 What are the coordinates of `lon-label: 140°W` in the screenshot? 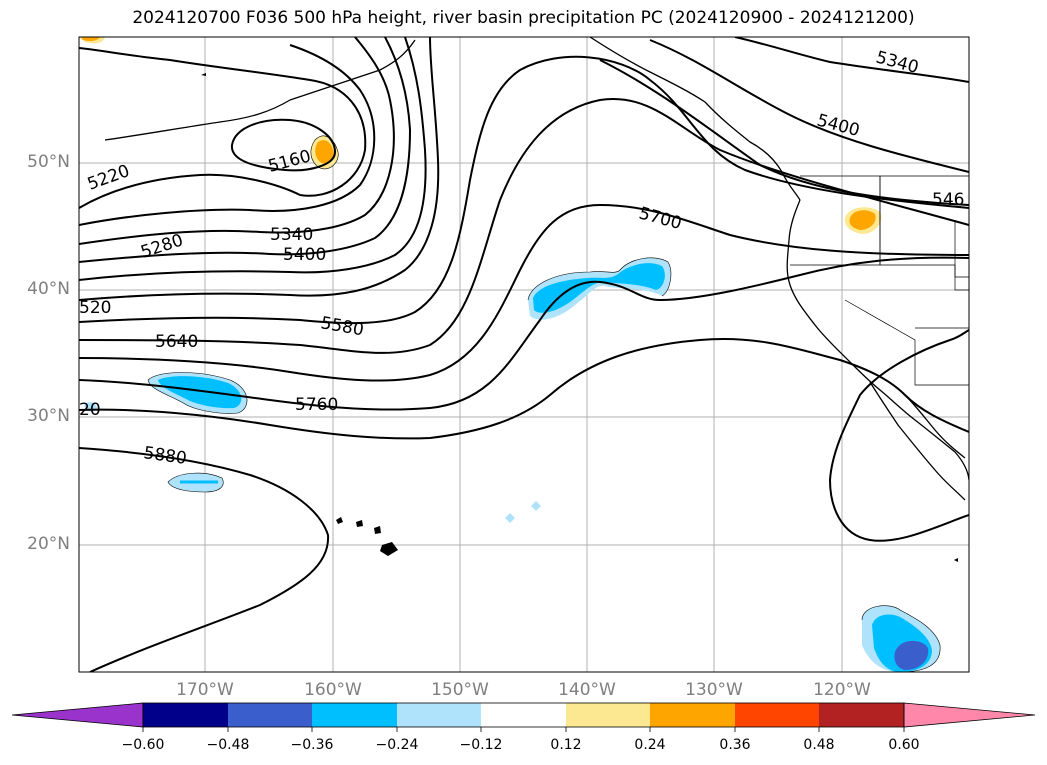 It's located at (587, 690).